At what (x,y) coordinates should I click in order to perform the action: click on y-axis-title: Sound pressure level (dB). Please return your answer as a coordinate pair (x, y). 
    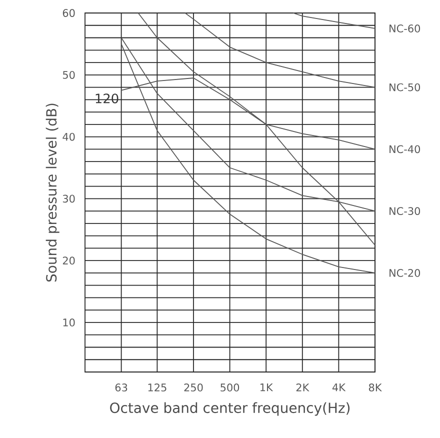
    Looking at the image, I should click on (53, 193).